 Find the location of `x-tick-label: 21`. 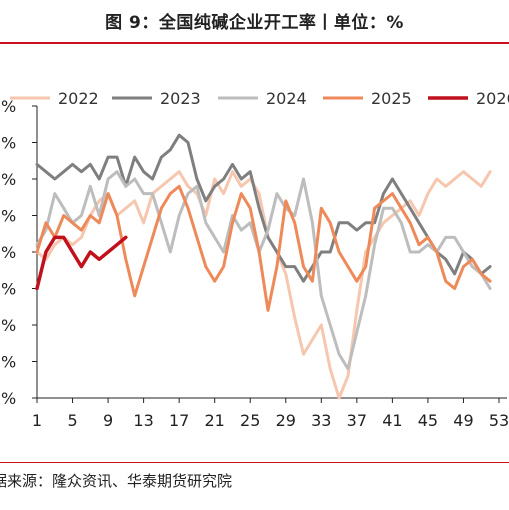

x-tick-label: 21 is located at coordinates (215, 420).